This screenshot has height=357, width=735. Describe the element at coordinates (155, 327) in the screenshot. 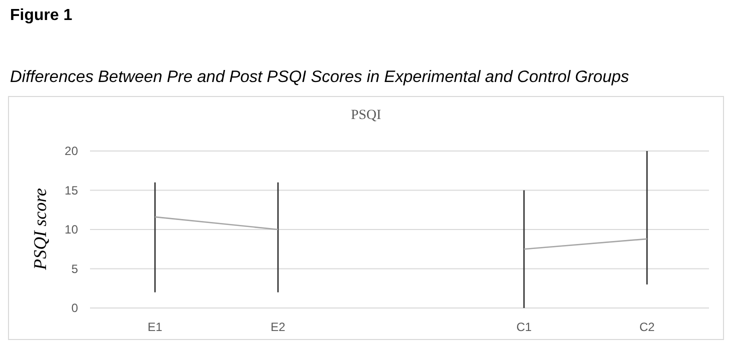

I see `x-tick-label: E1` at that location.